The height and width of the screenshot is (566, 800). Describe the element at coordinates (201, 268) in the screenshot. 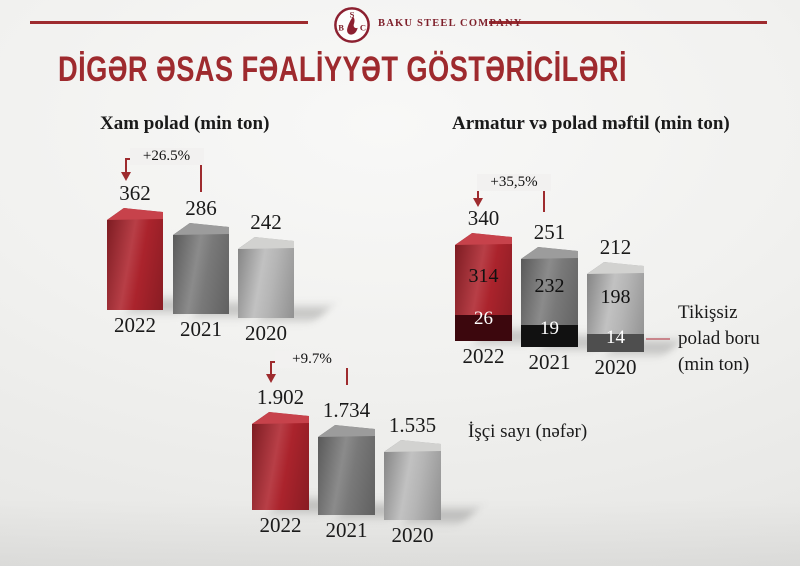

I see `bar-2021-chart1` at that location.